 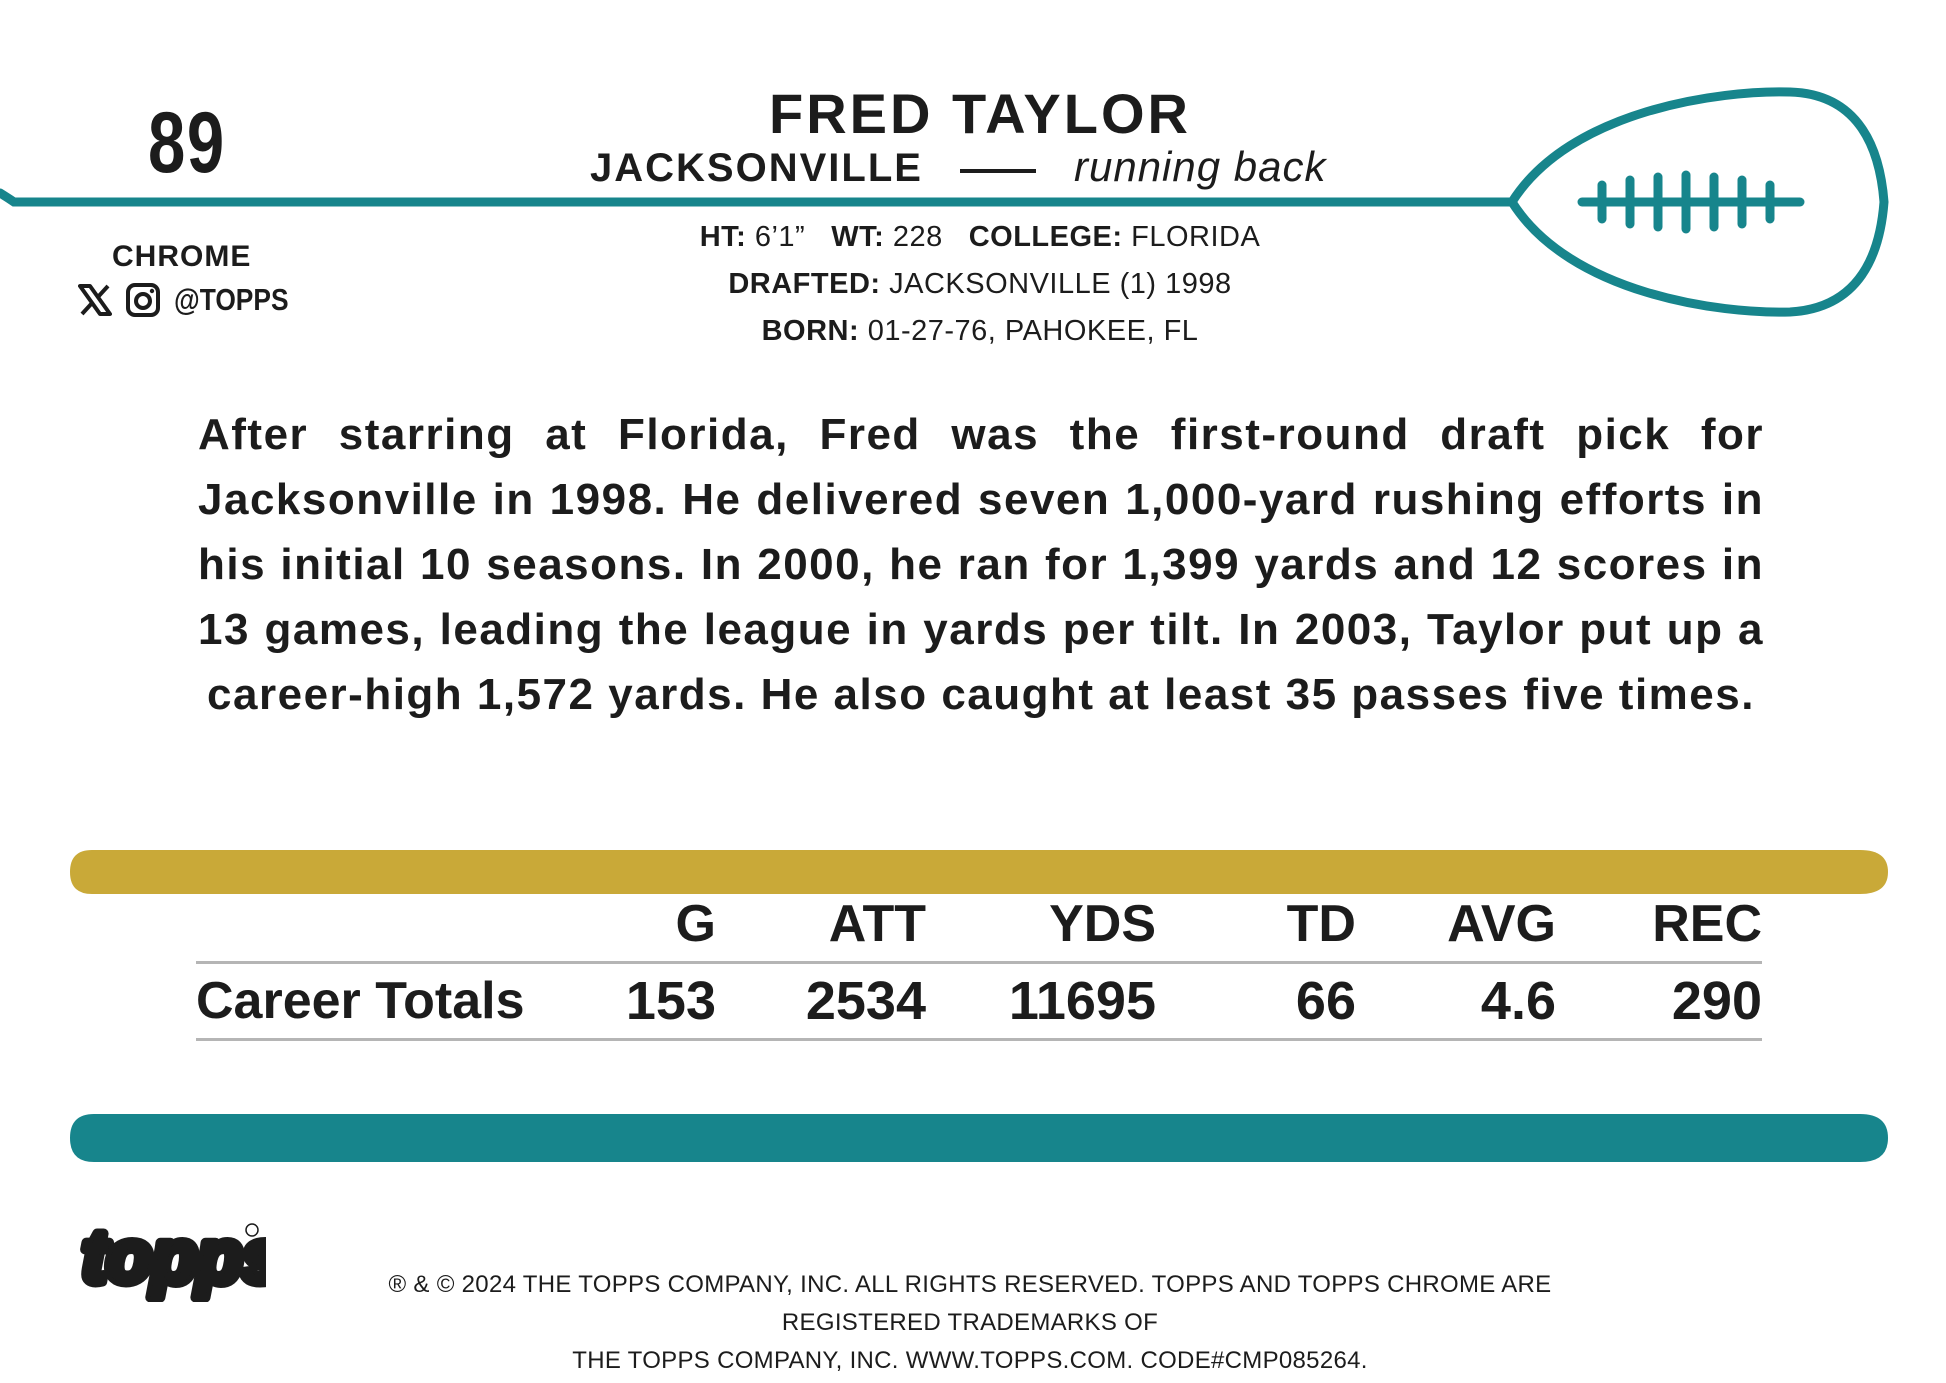 What do you see at coordinates (1200, 166) in the screenshot?
I see `player-position: running back` at bounding box center [1200, 166].